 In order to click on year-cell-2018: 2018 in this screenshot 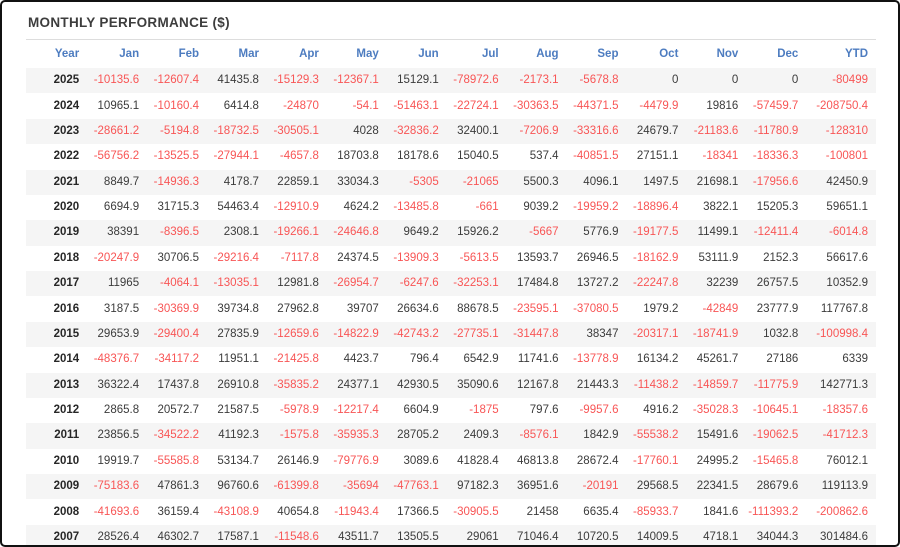, I will do `click(66, 257)`.